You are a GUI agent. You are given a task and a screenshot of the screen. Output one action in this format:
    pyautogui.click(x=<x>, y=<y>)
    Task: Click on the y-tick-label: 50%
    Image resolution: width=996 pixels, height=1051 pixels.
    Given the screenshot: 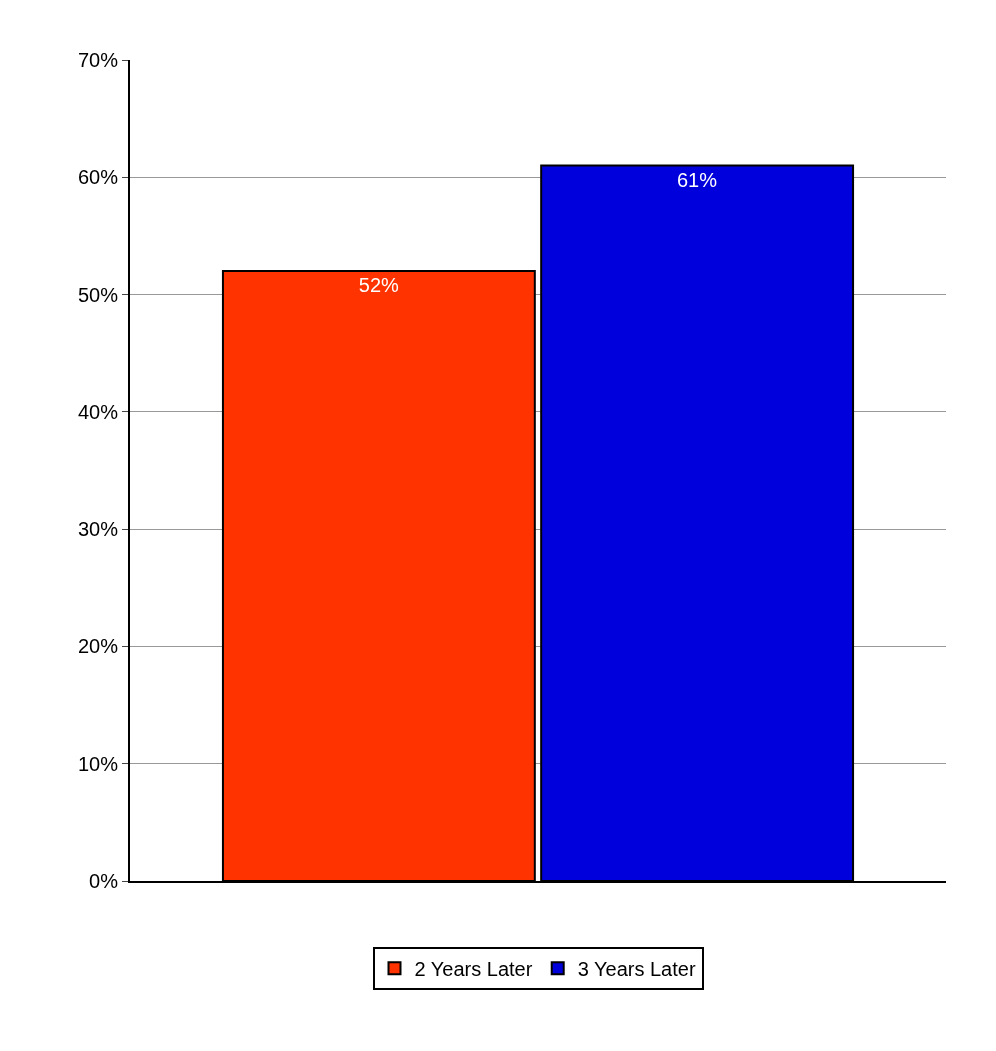 What is the action you would take?
    pyautogui.click(x=98, y=294)
    